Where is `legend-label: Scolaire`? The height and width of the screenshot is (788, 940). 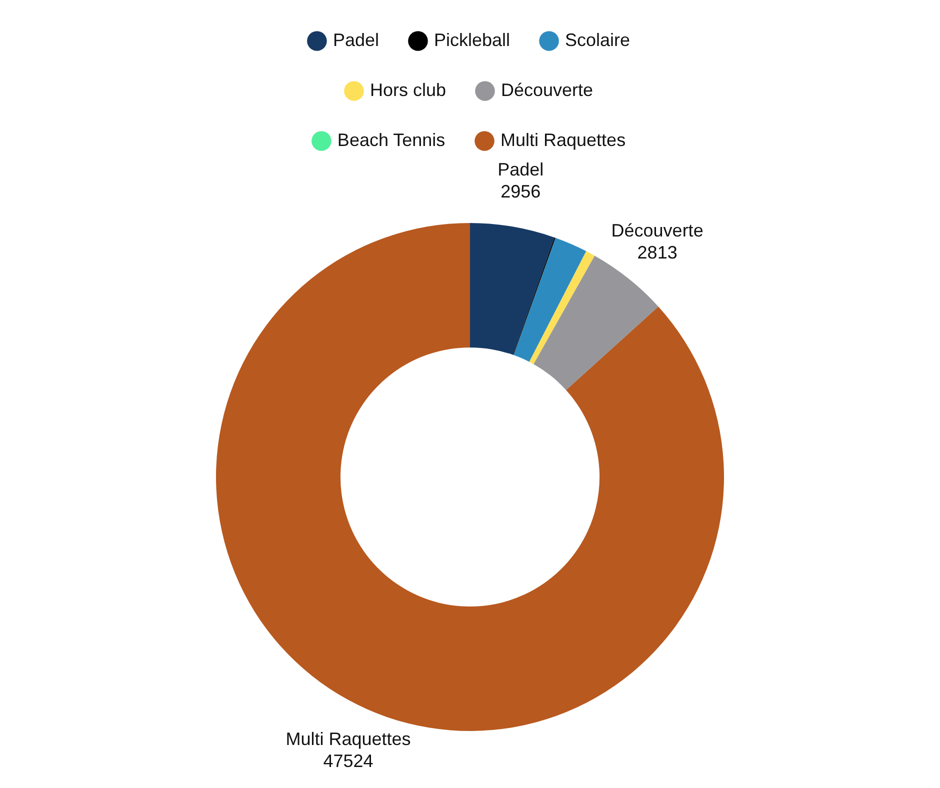
legend-label: Scolaire is located at coordinates (597, 40).